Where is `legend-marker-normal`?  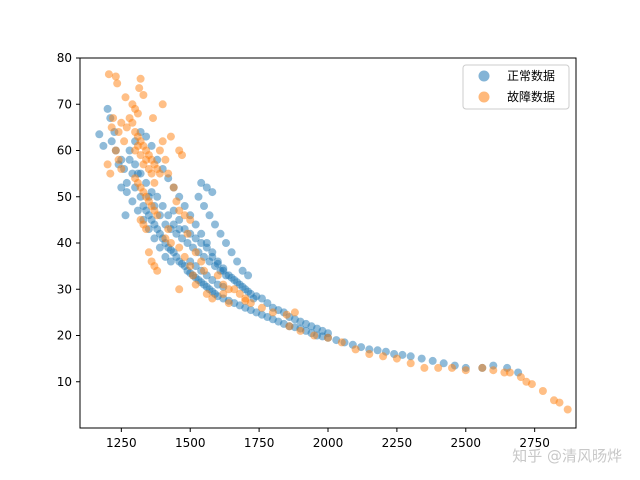 legend-marker-normal is located at coordinates (484, 76).